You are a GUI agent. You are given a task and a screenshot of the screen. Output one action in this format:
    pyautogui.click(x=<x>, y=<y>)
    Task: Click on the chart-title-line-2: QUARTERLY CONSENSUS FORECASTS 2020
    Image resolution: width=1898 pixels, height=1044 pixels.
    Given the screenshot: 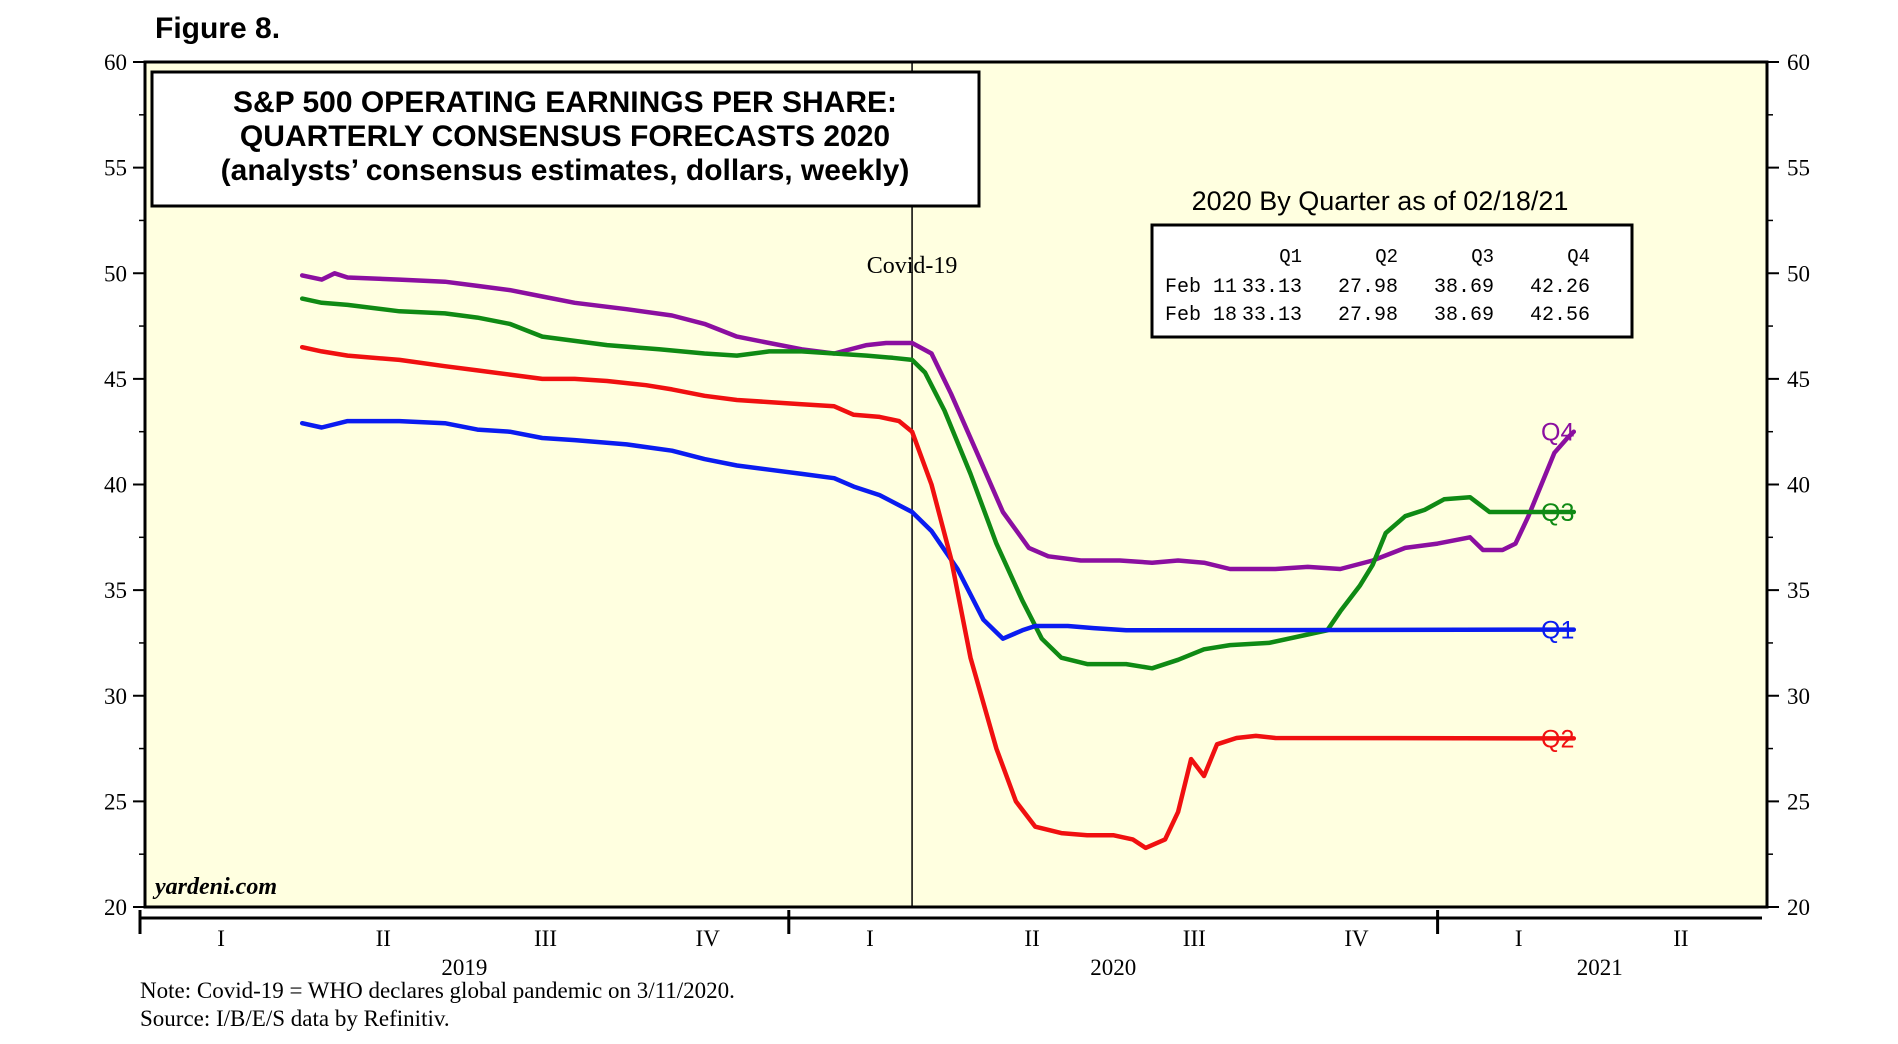 What is the action you would take?
    pyautogui.click(x=565, y=136)
    